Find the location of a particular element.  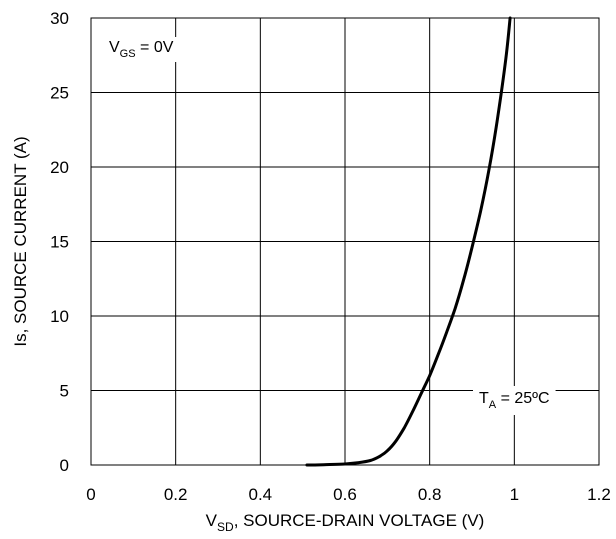

annotation-vgs-background is located at coordinates (141, 49).